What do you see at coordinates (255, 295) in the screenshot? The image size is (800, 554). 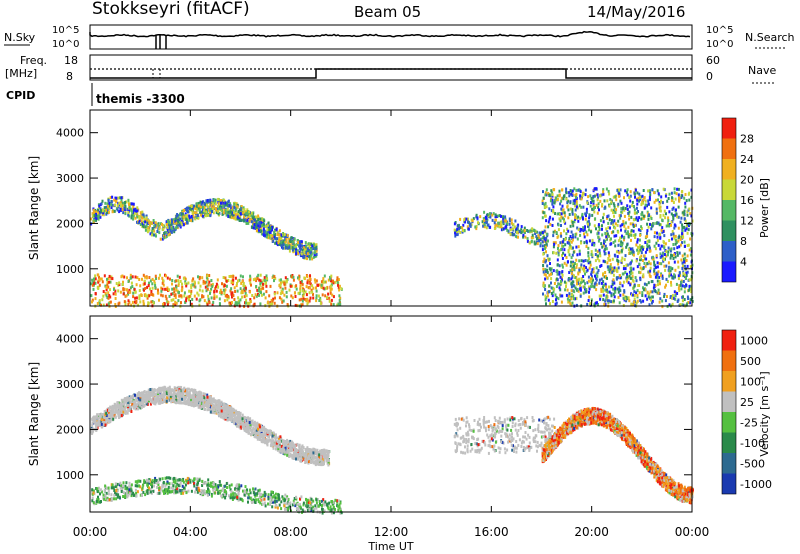 I see `power-cell-1963` at bounding box center [255, 295].